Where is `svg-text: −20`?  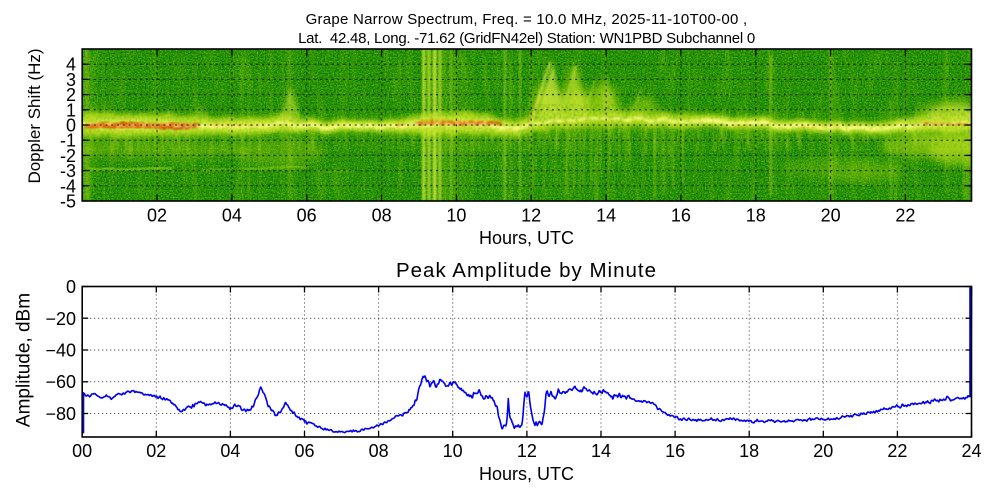
svg-text: −20 is located at coordinates (60, 319).